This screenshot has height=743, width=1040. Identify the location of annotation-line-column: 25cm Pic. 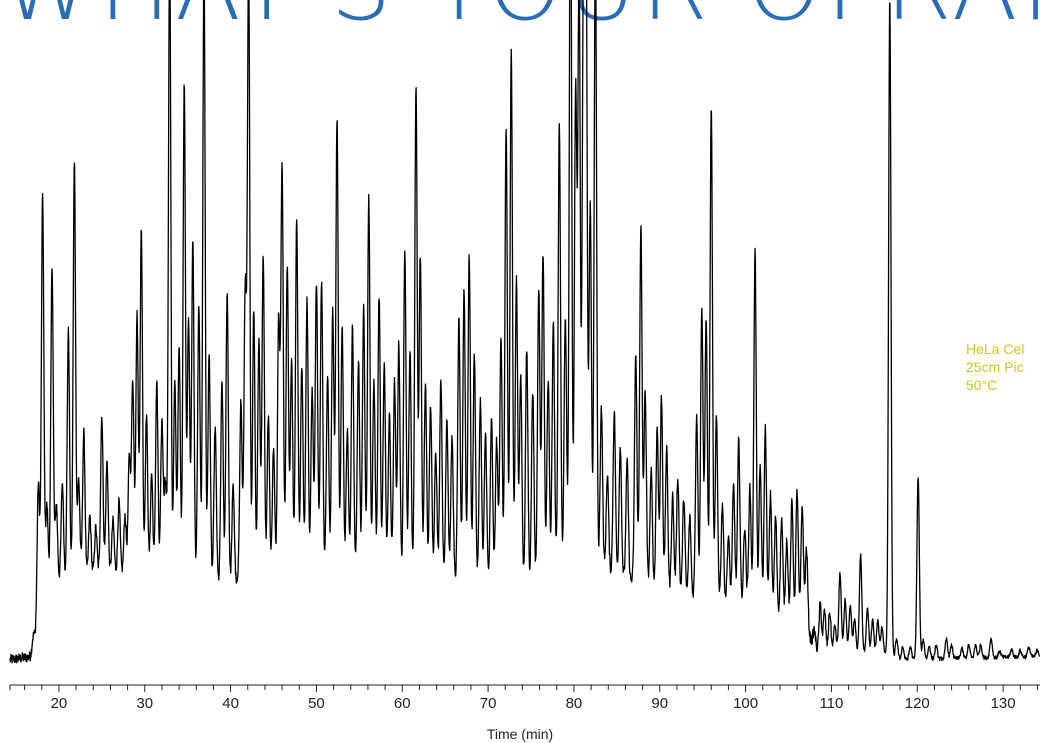
(995, 367).